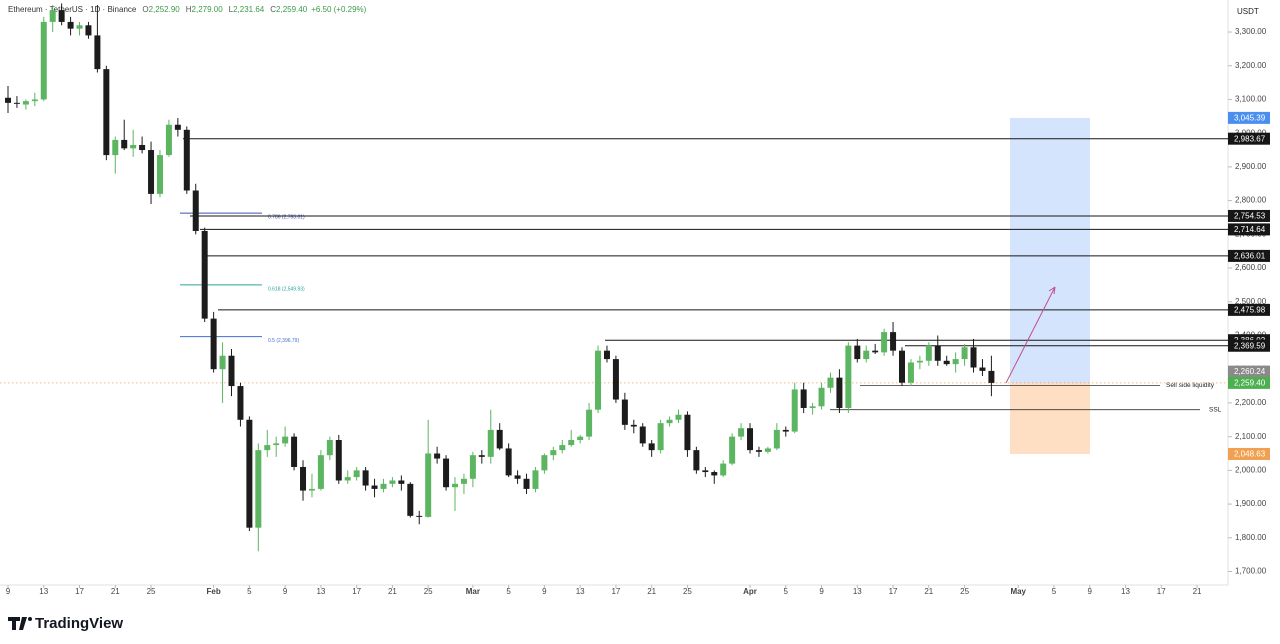 The image size is (1280, 644). I want to click on price-label: 2,754.53, so click(1250, 216).